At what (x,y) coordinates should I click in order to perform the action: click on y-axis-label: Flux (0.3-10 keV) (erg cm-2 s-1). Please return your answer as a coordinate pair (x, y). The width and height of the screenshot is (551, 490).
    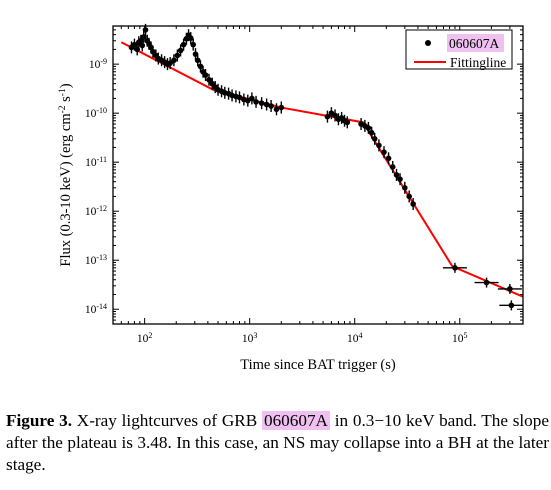
    Looking at the image, I should click on (66, 174).